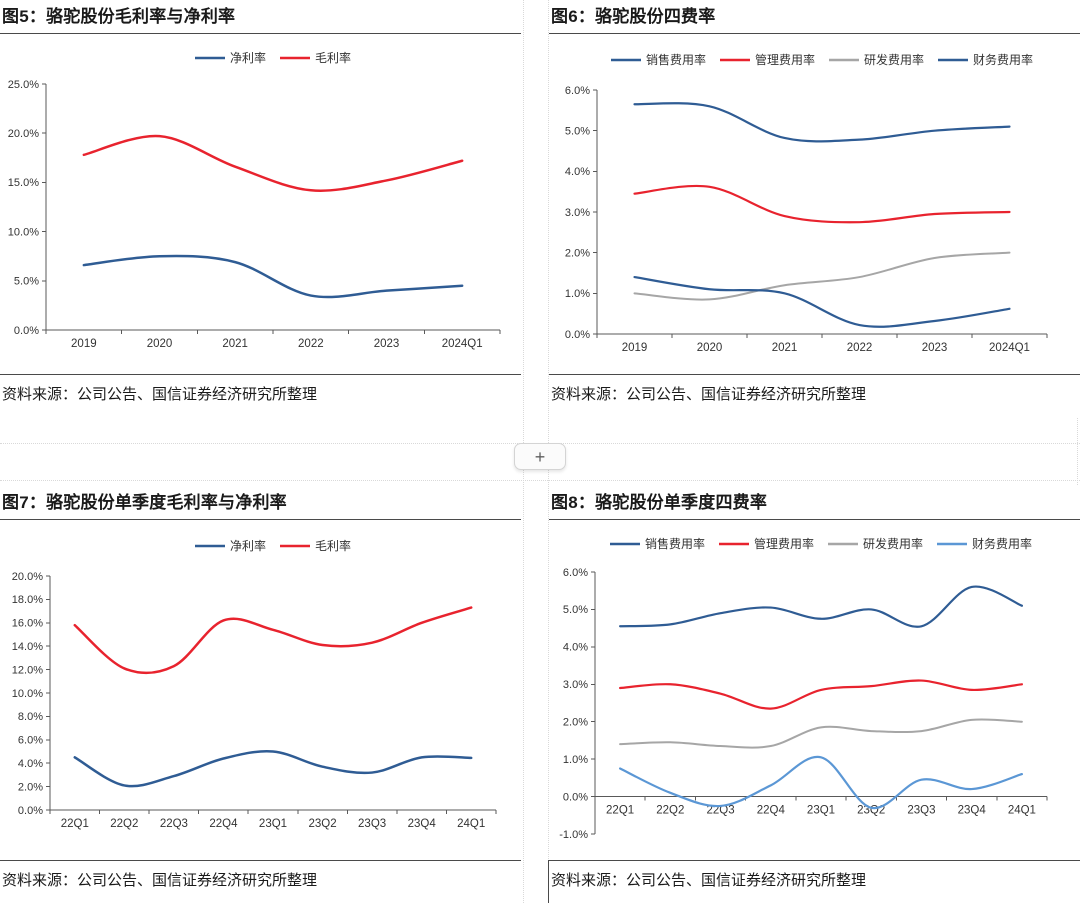  I want to click on y-tick-label: 18.0%, so click(27, 600).